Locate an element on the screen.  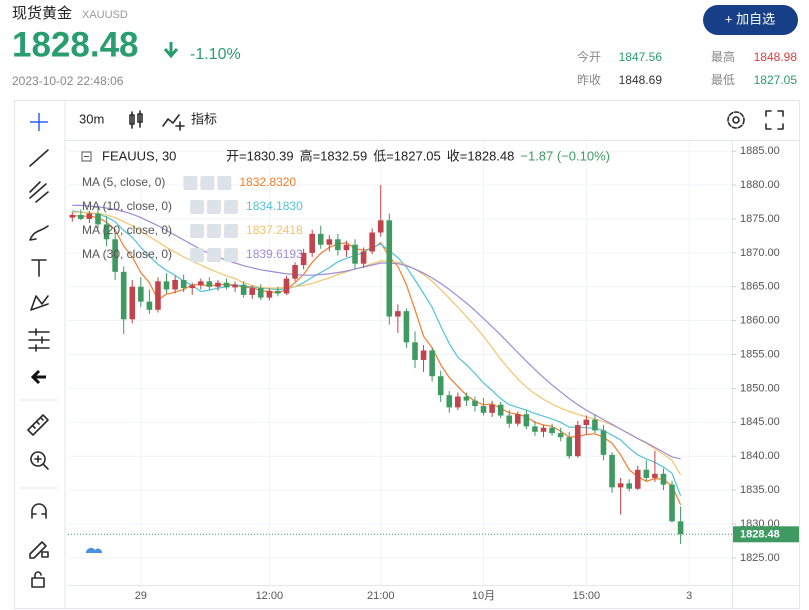
lock-drawing-tool is located at coordinates (39, 550).